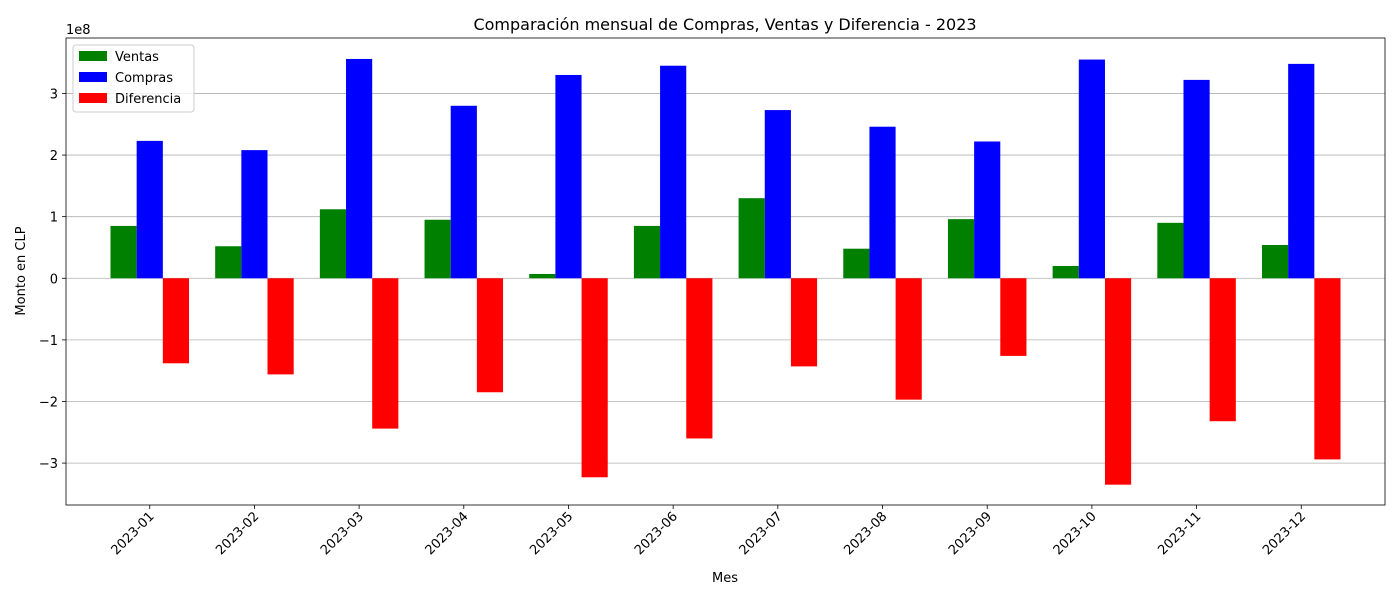 The width and height of the screenshot is (1400, 600). Describe the element at coordinates (551, 533) in the screenshot. I see `x-tick-label: 2023-05` at that location.